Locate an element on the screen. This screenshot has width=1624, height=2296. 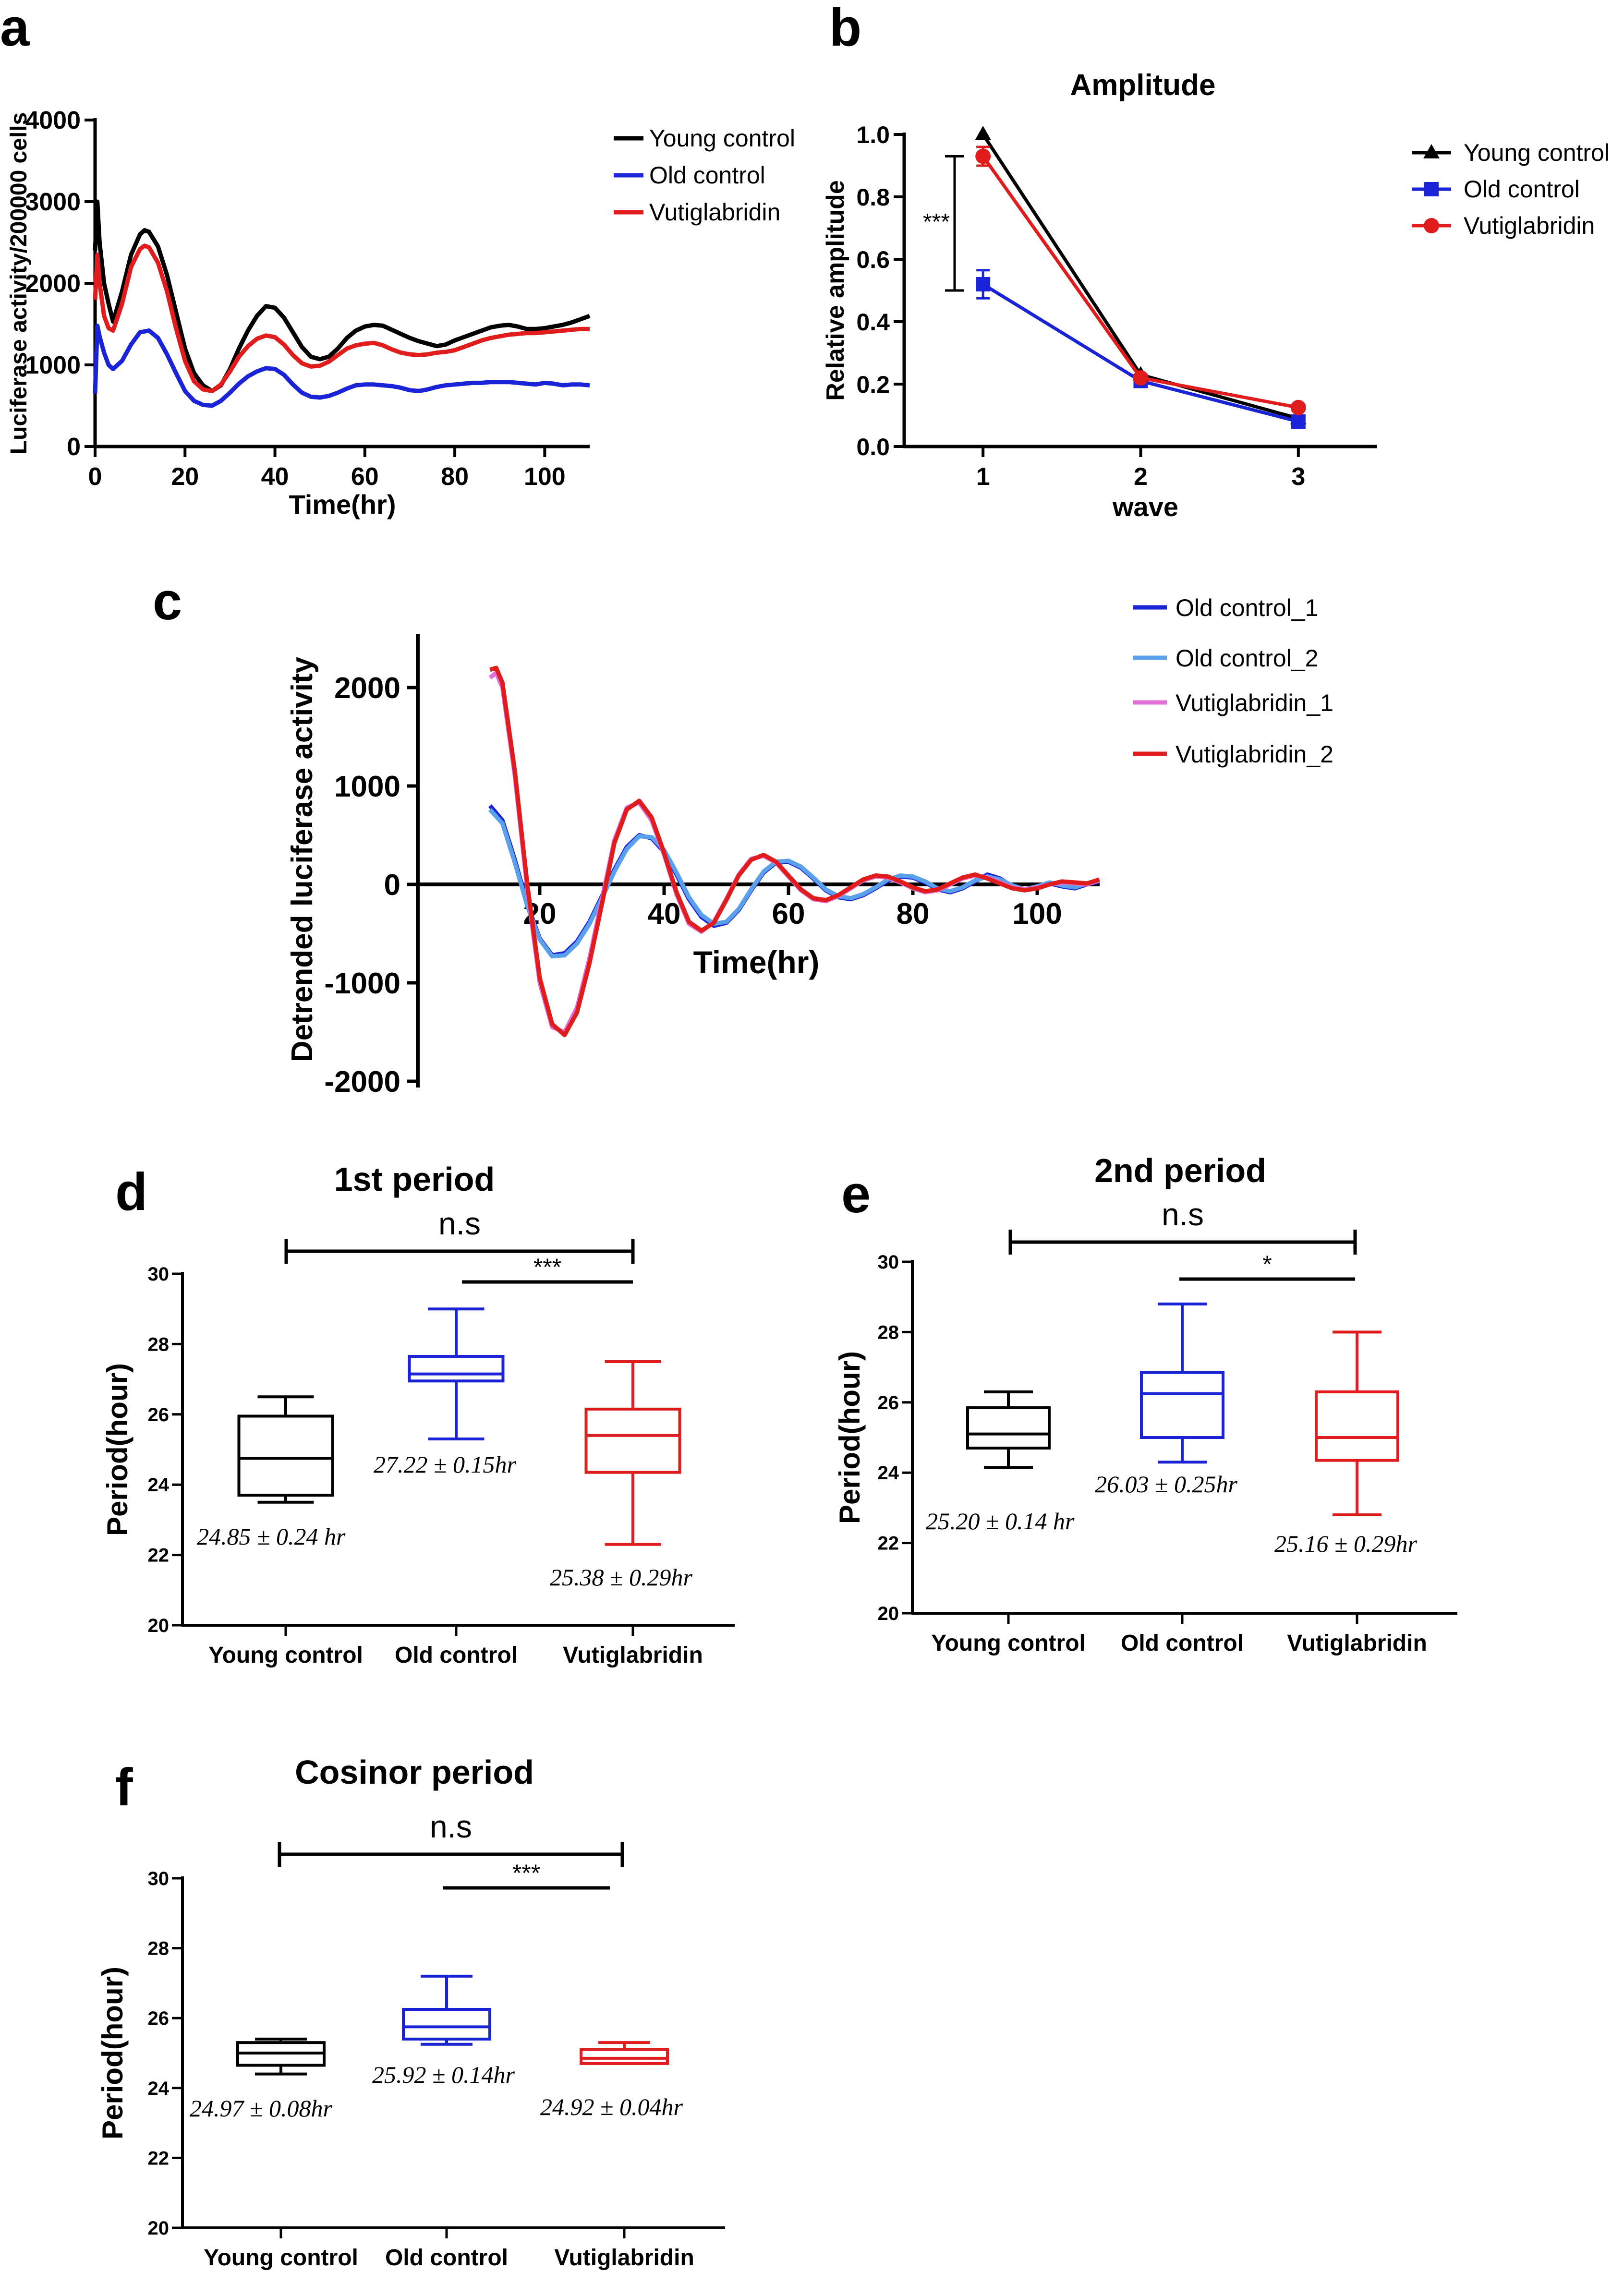
b-y-tick-label: 0.0 is located at coordinates (873, 447).